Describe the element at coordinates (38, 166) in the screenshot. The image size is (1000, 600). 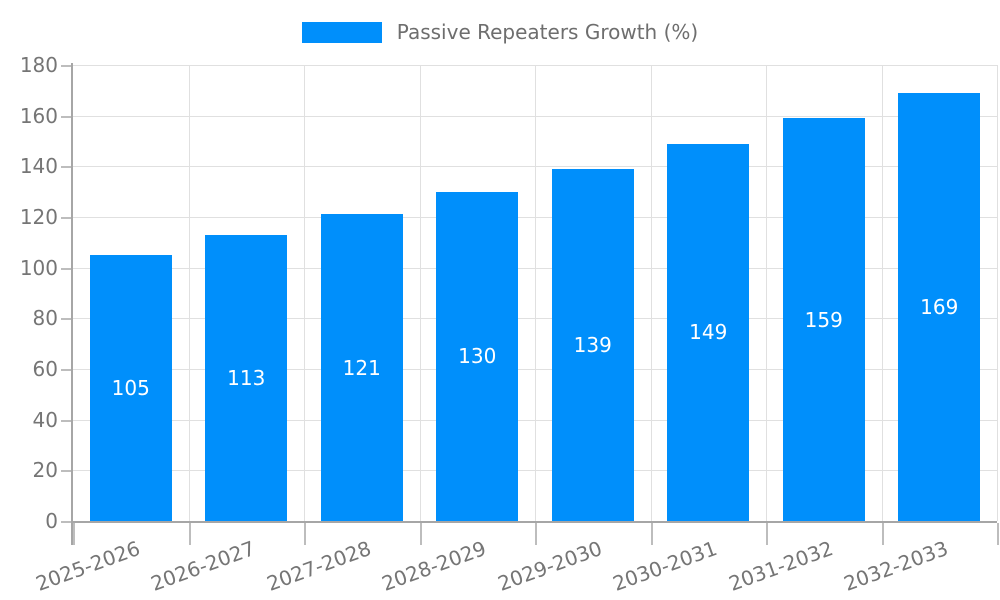
I see `y-axis-label: 140` at that location.